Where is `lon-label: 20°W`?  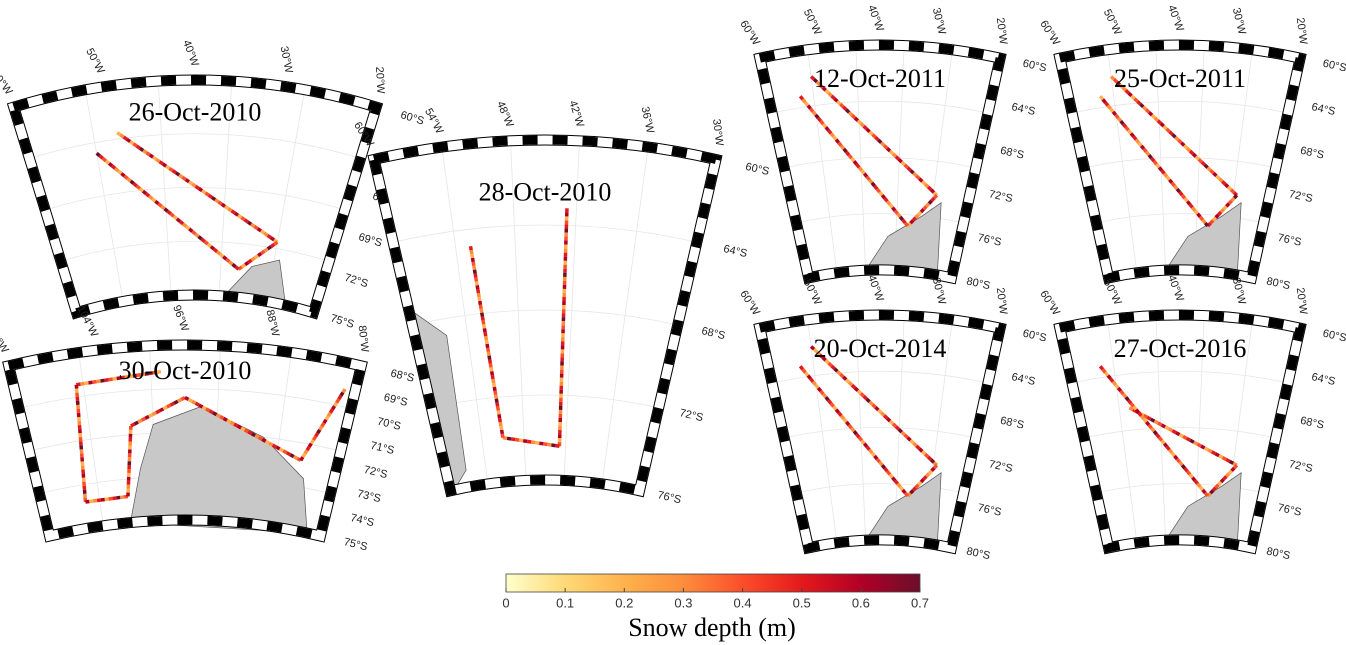
lon-label: 20°W is located at coordinates (1002, 301).